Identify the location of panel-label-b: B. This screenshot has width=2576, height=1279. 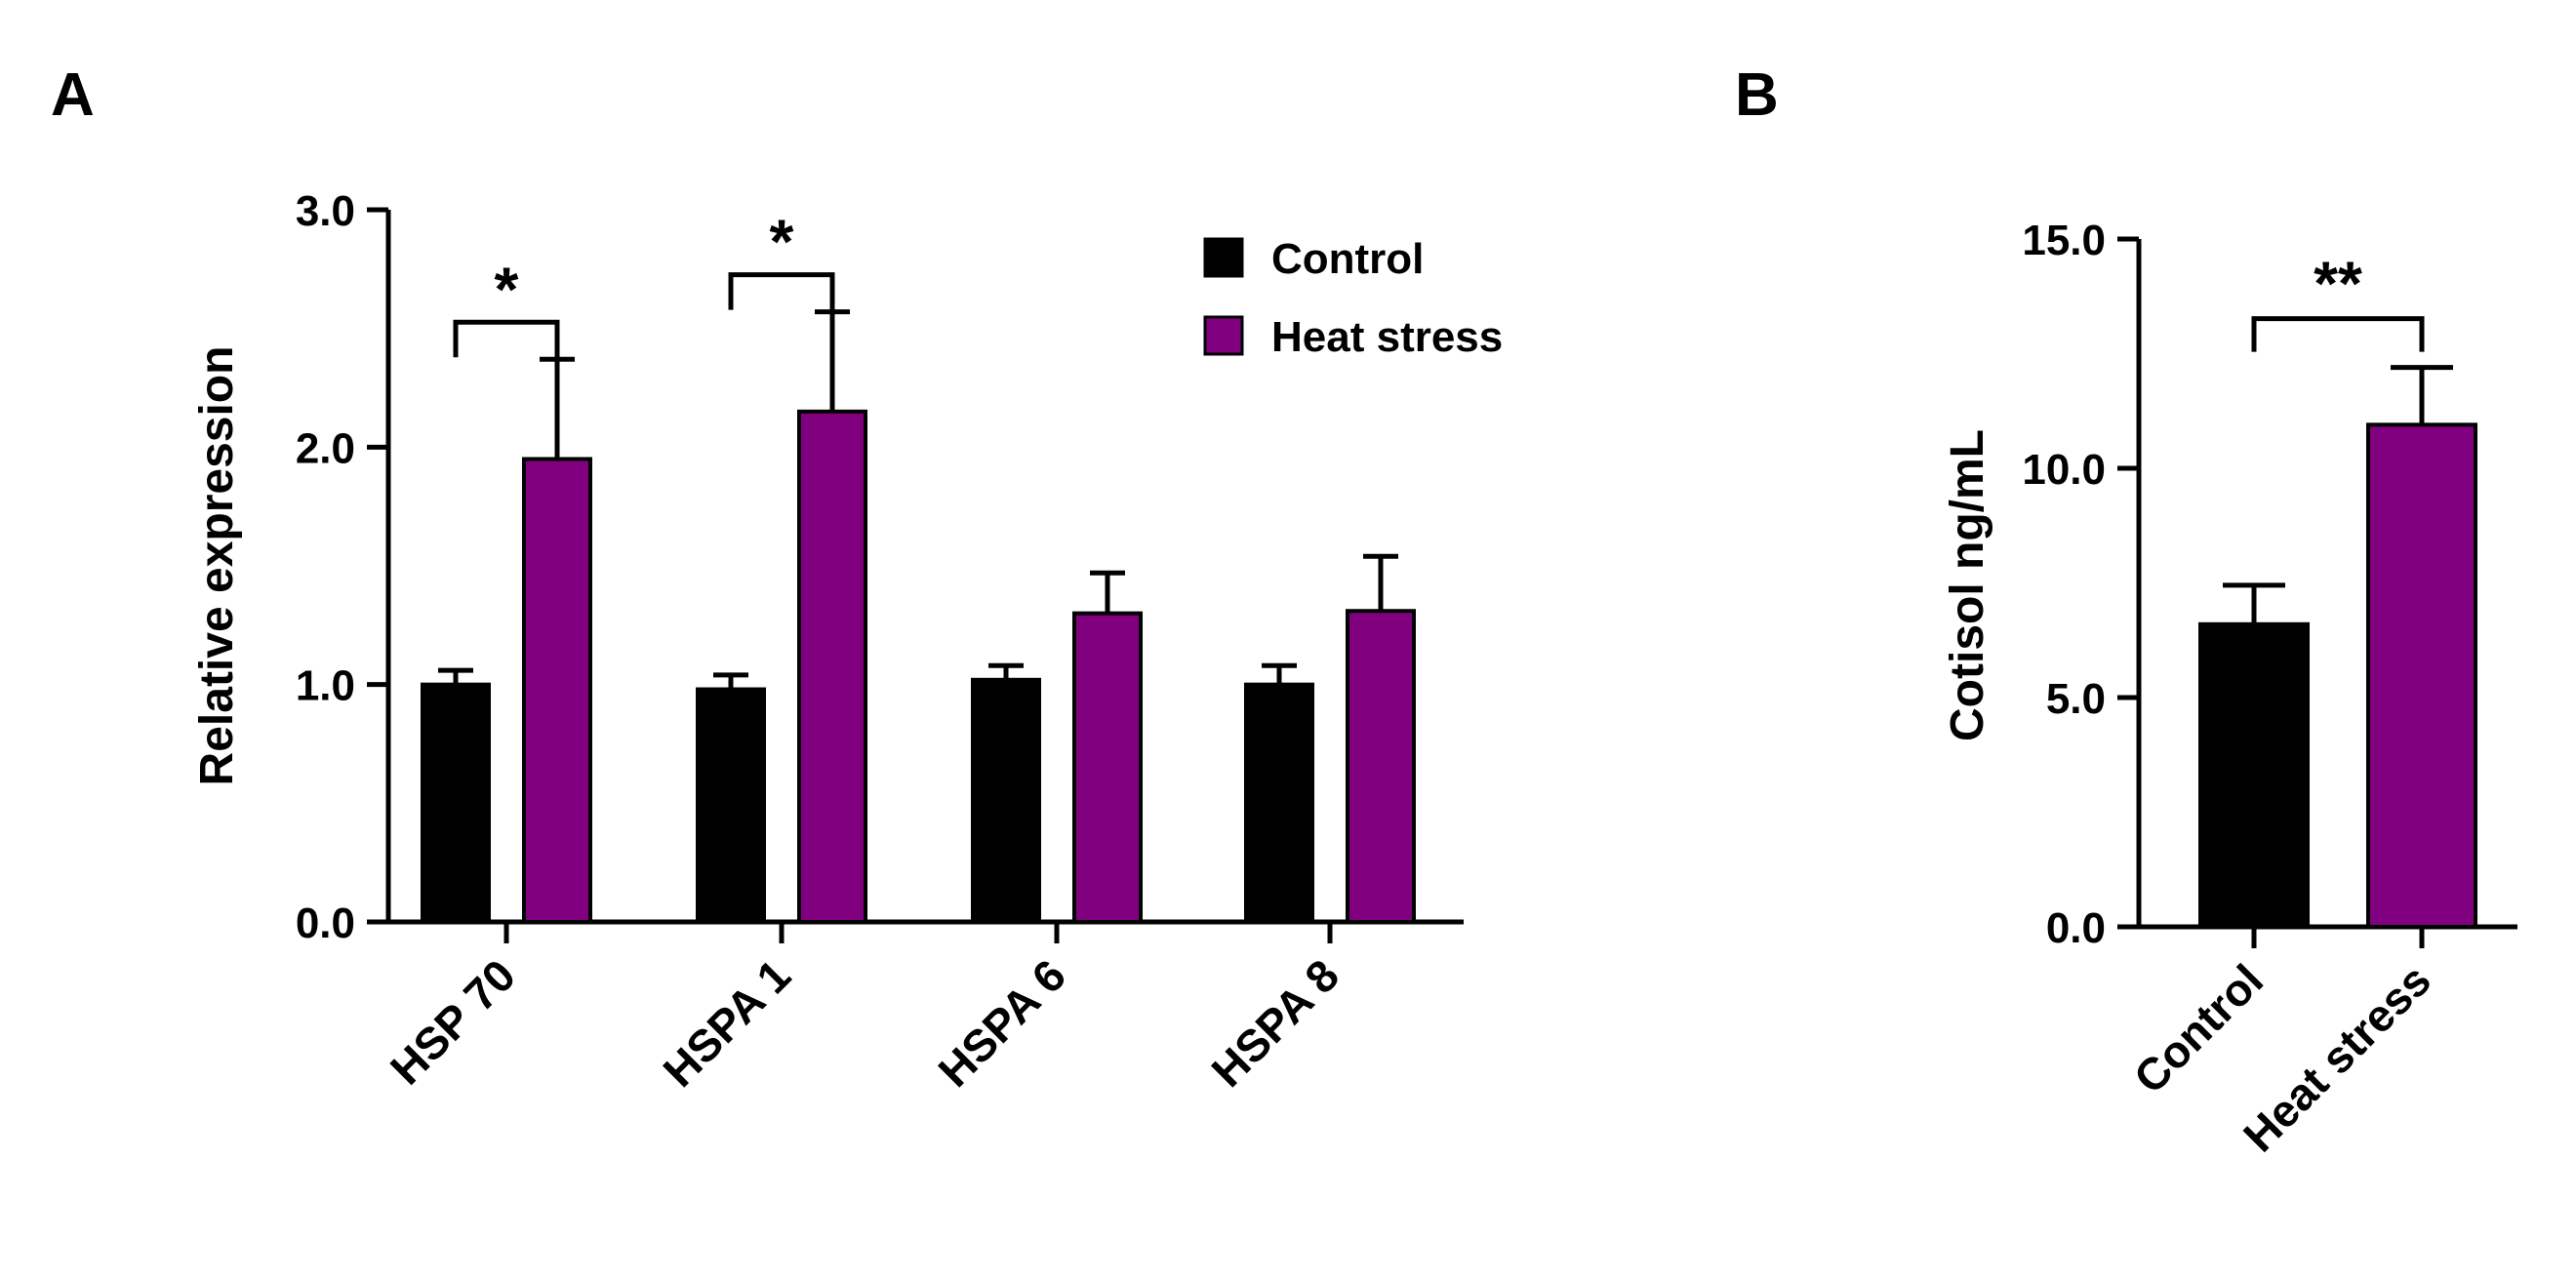
(1757, 95).